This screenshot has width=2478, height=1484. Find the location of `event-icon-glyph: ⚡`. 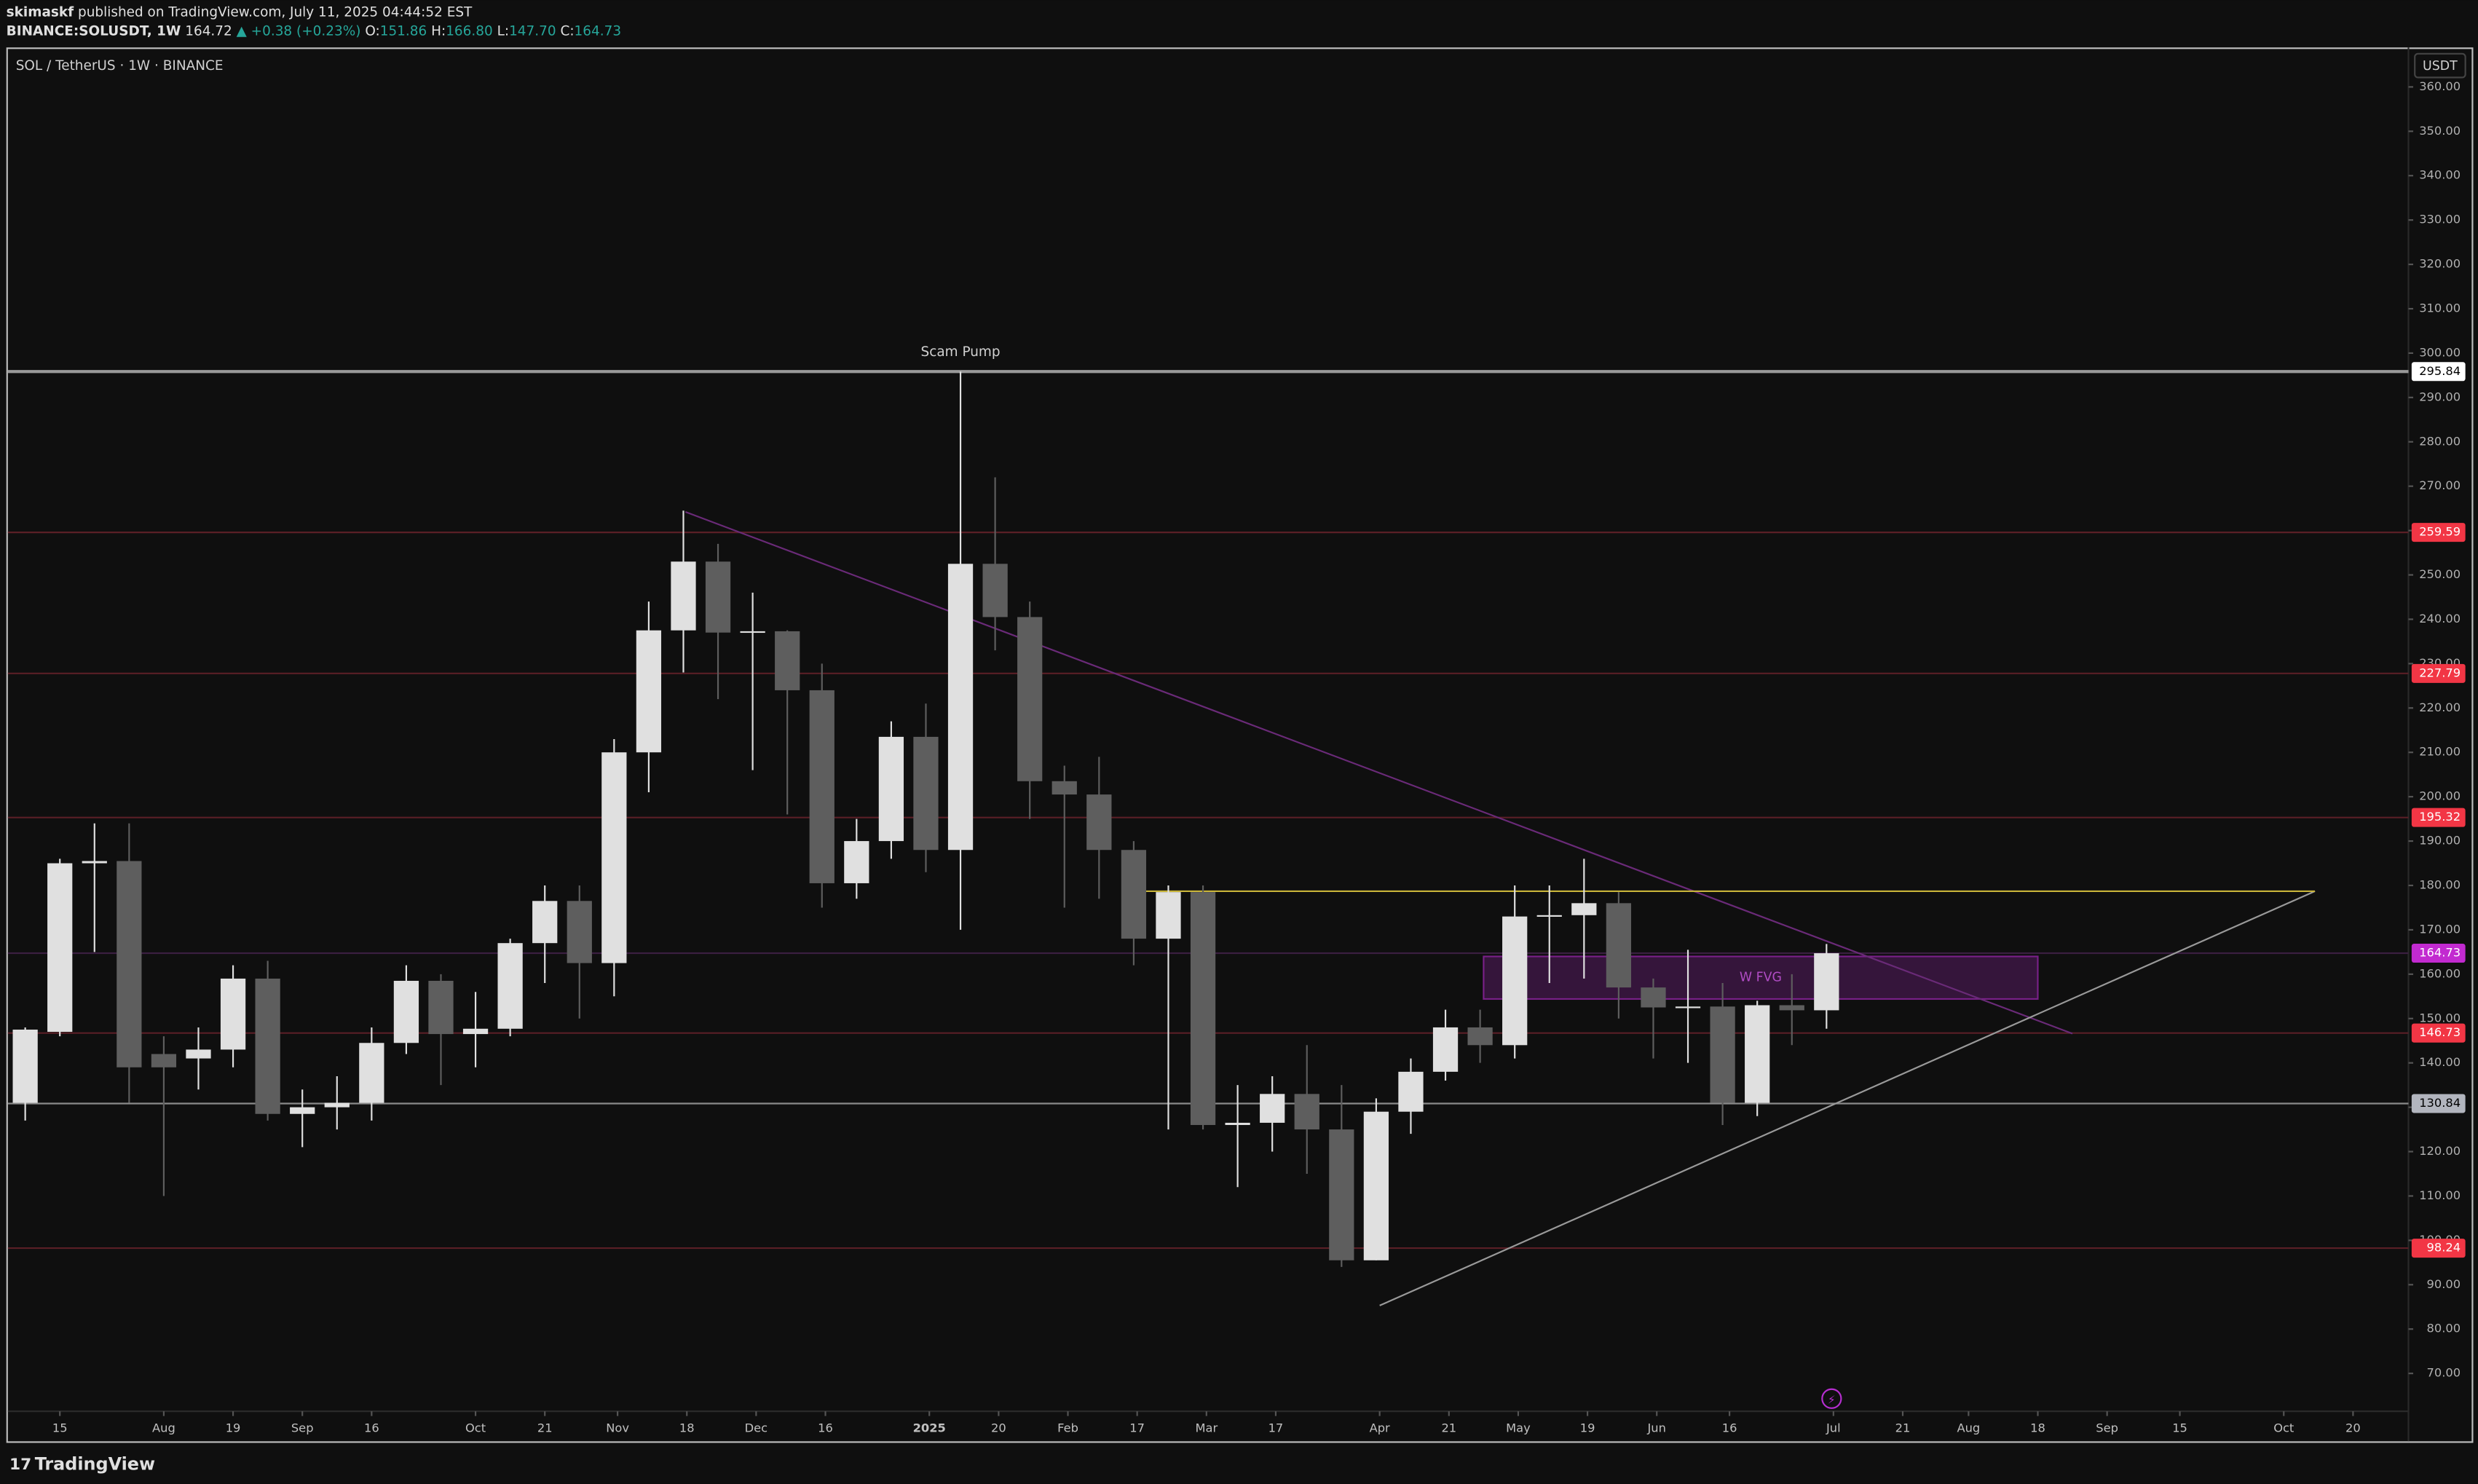

event-icon-glyph: ⚡ is located at coordinates (1832, 1399).